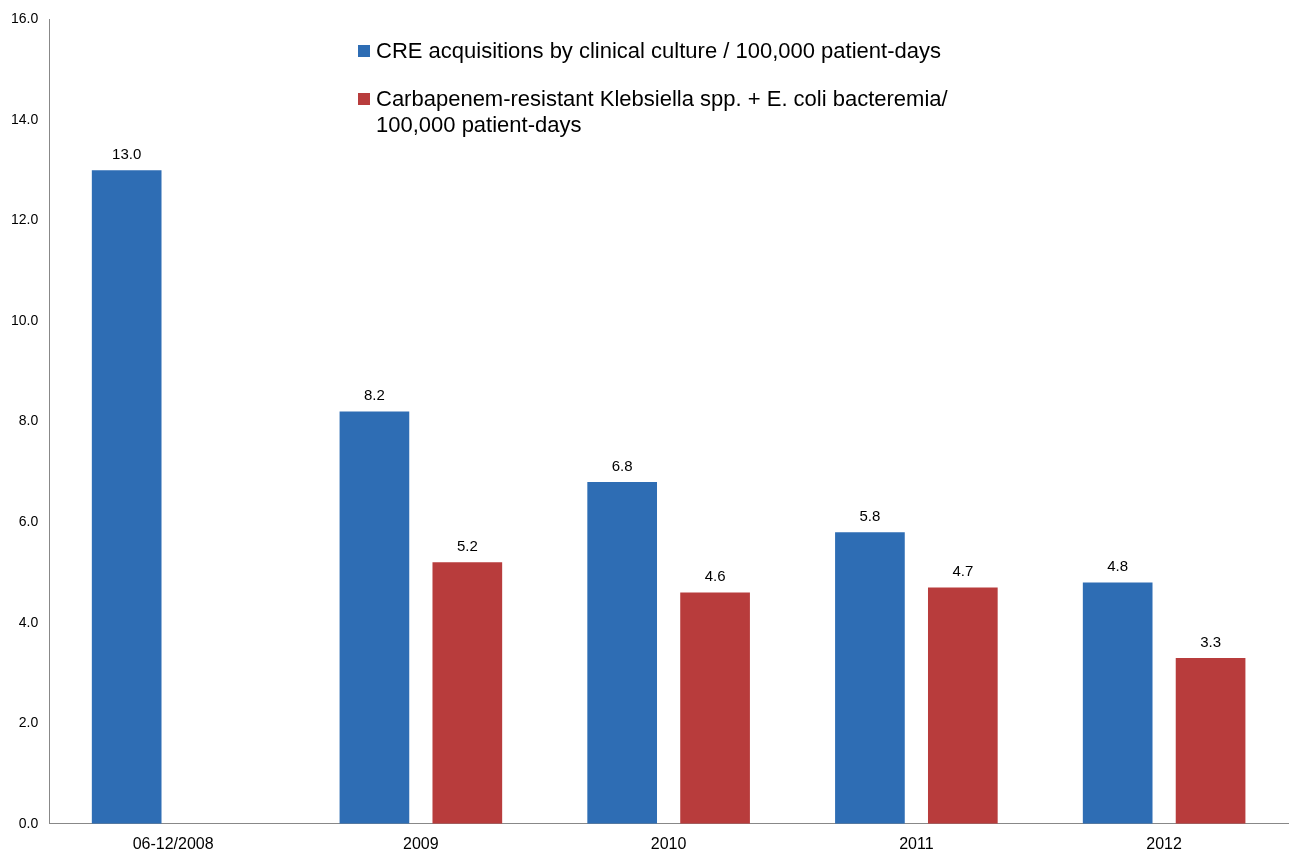 The height and width of the screenshot is (865, 1316). I want to click on y-tick-label: 10.0, so click(25, 319).